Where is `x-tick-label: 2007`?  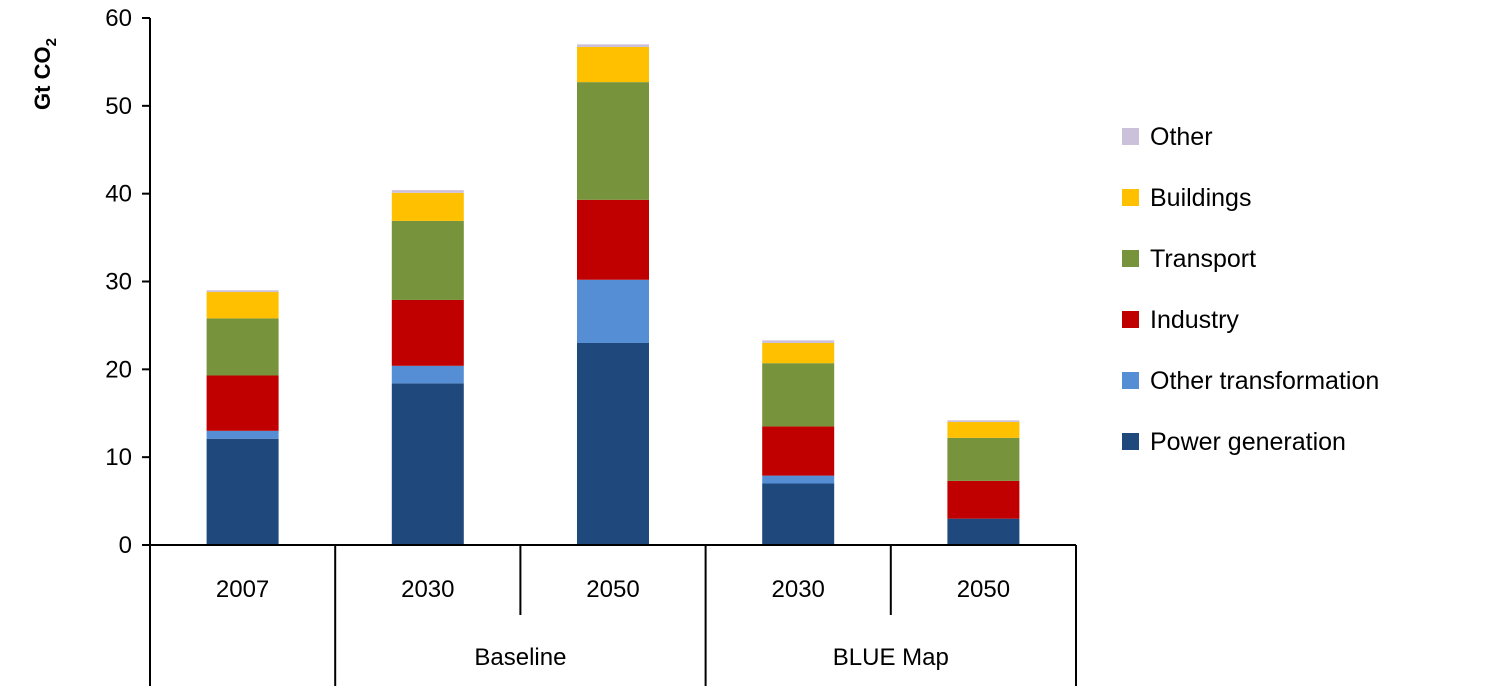 x-tick-label: 2007 is located at coordinates (242, 589).